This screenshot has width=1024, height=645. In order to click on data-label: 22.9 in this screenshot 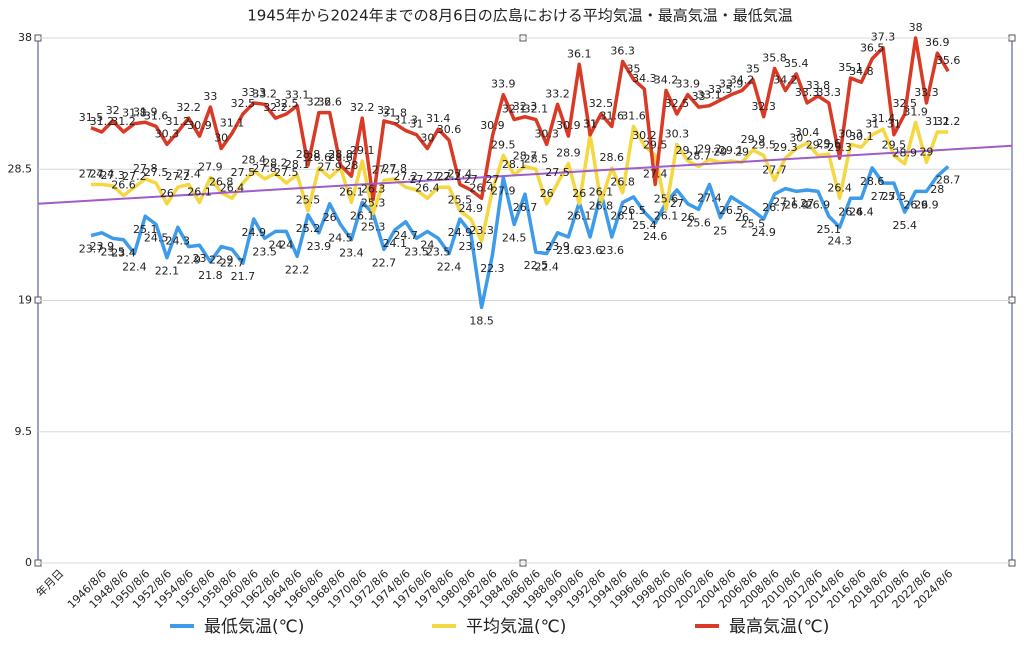, I will do `click(188, 260)`.